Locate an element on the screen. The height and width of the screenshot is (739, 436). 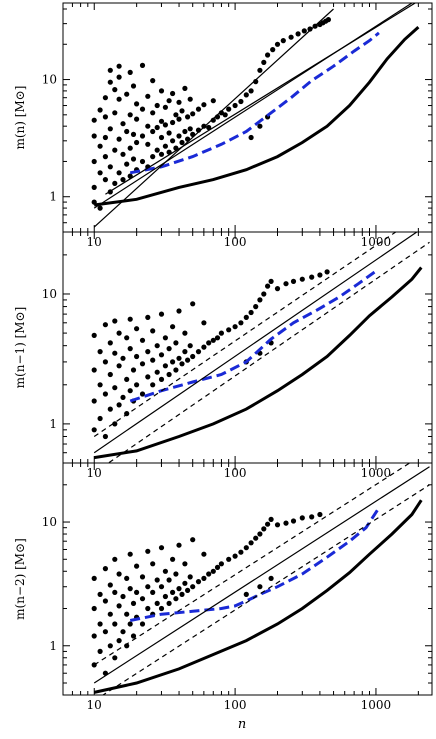
median-dashed-line is located at coordinates (253, 336).